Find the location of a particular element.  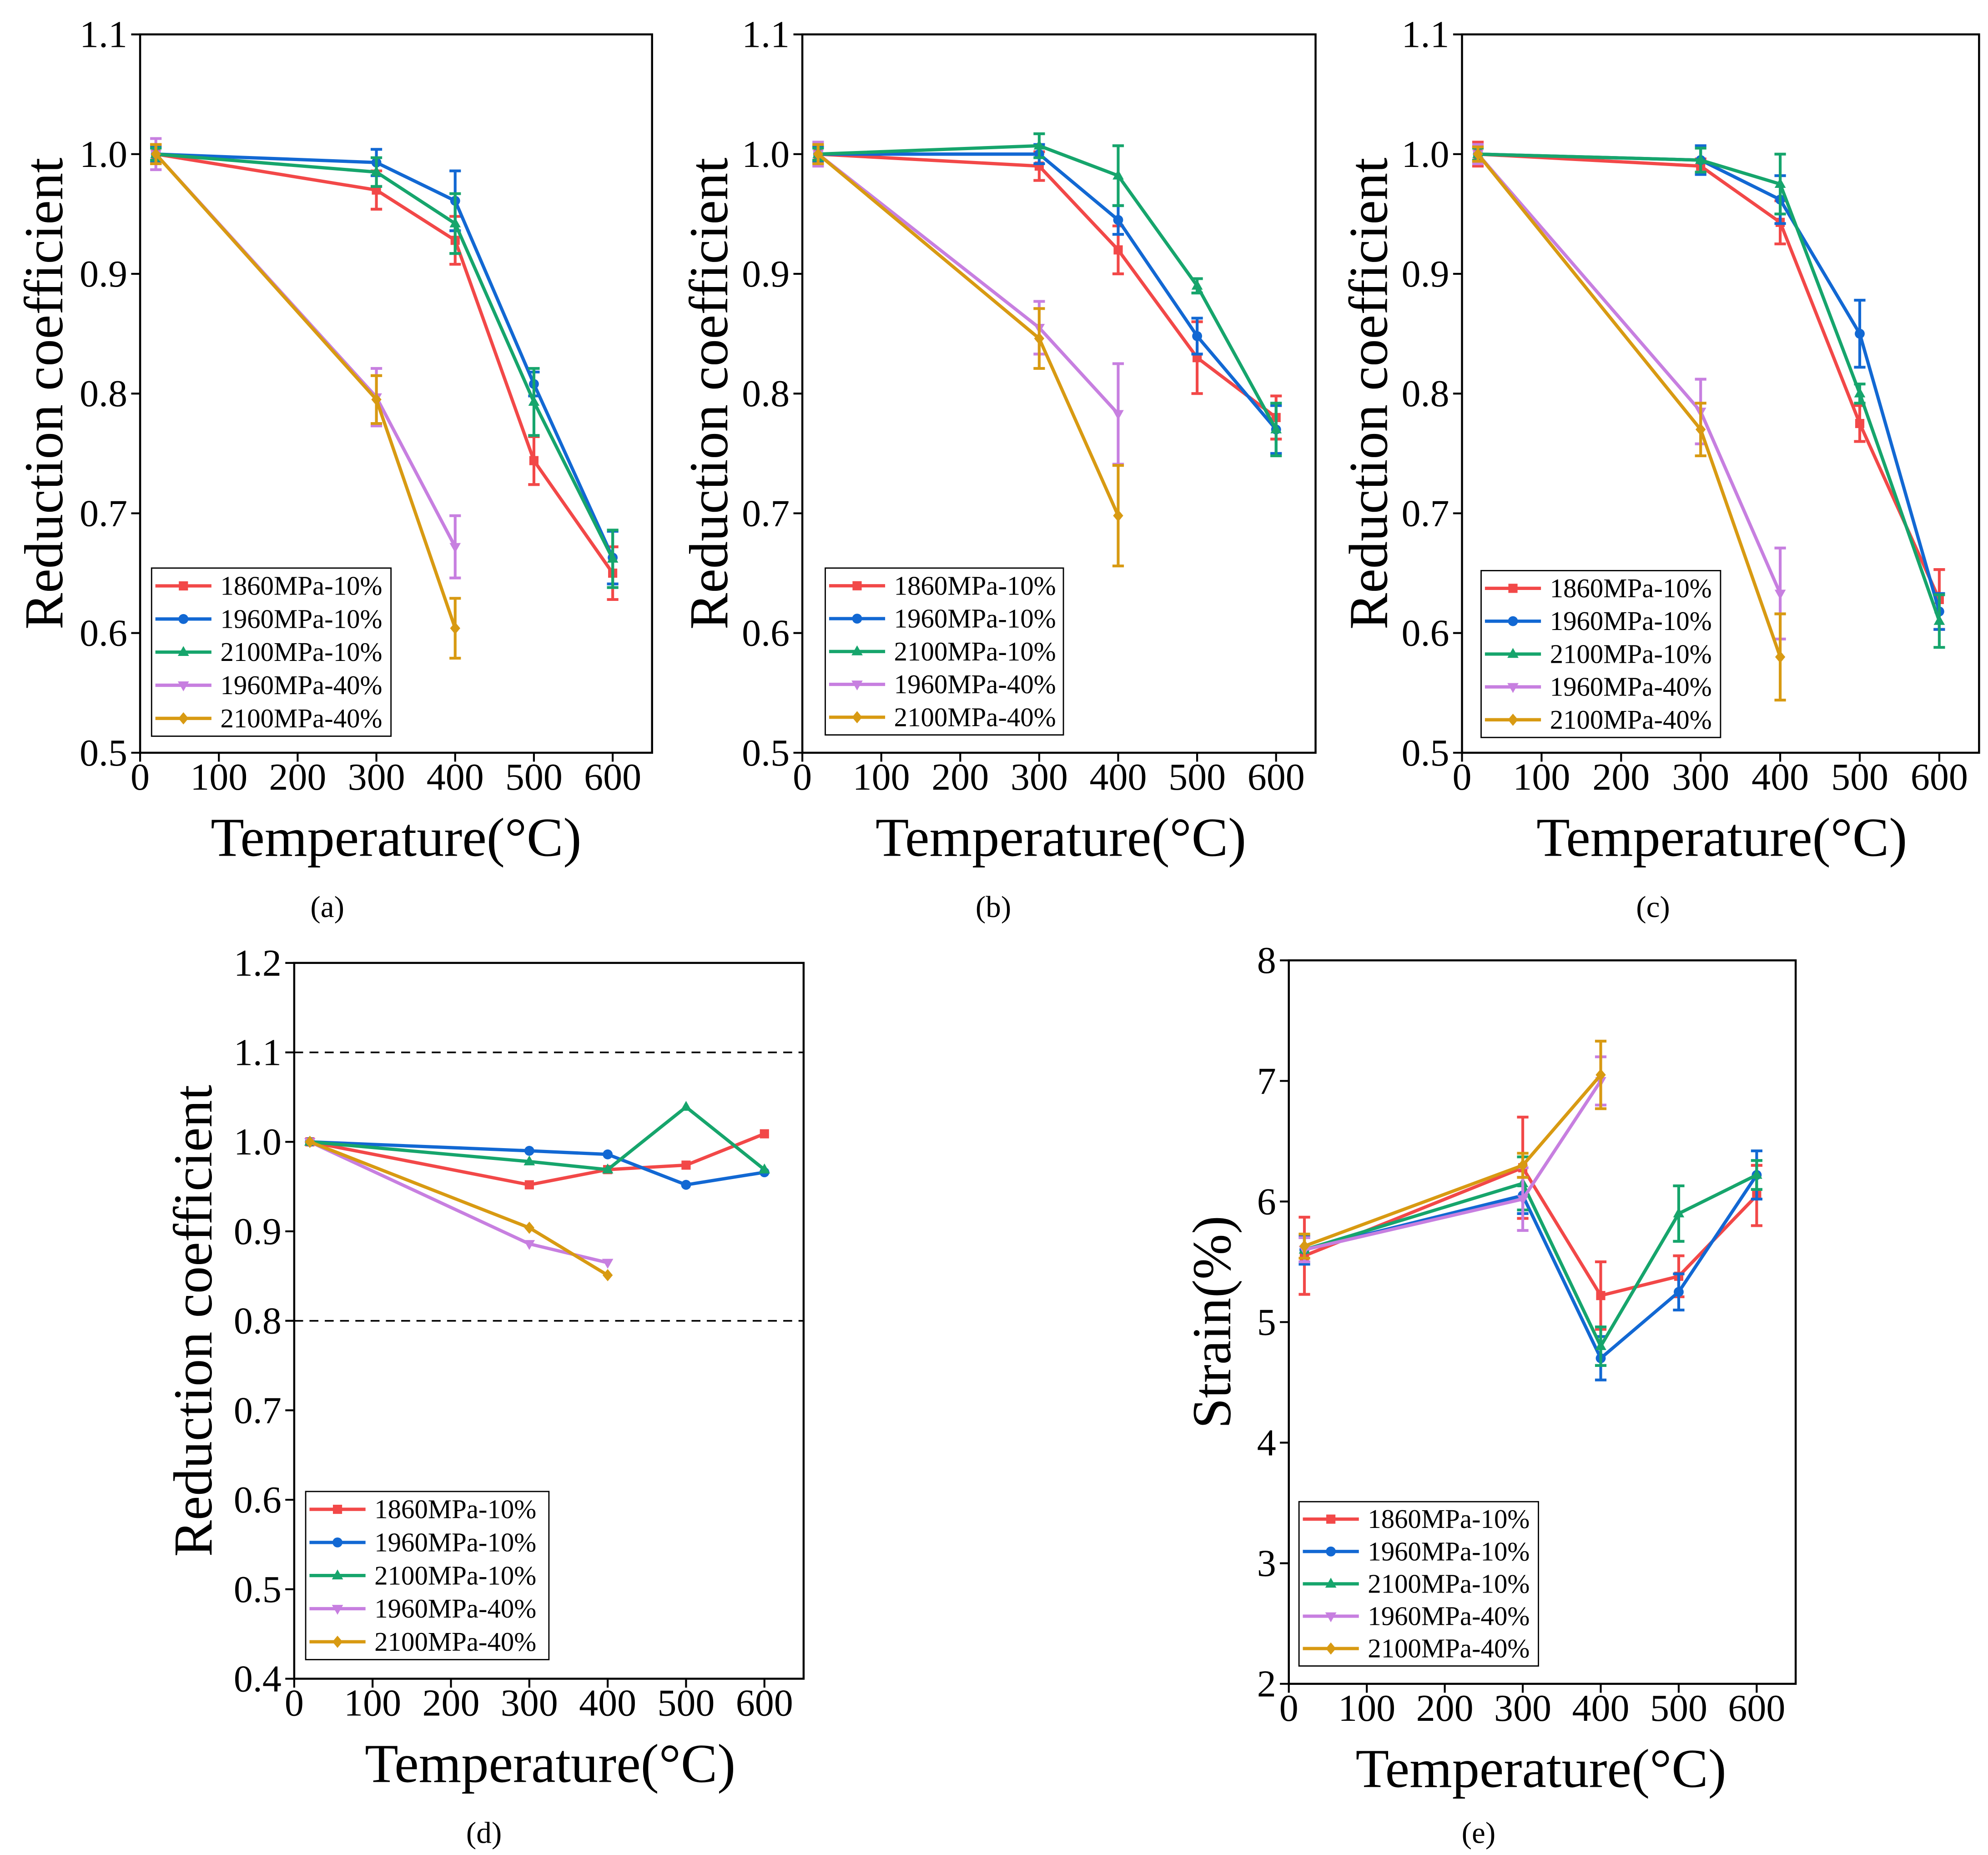

panel-label: (c) is located at coordinates (1653, 907).